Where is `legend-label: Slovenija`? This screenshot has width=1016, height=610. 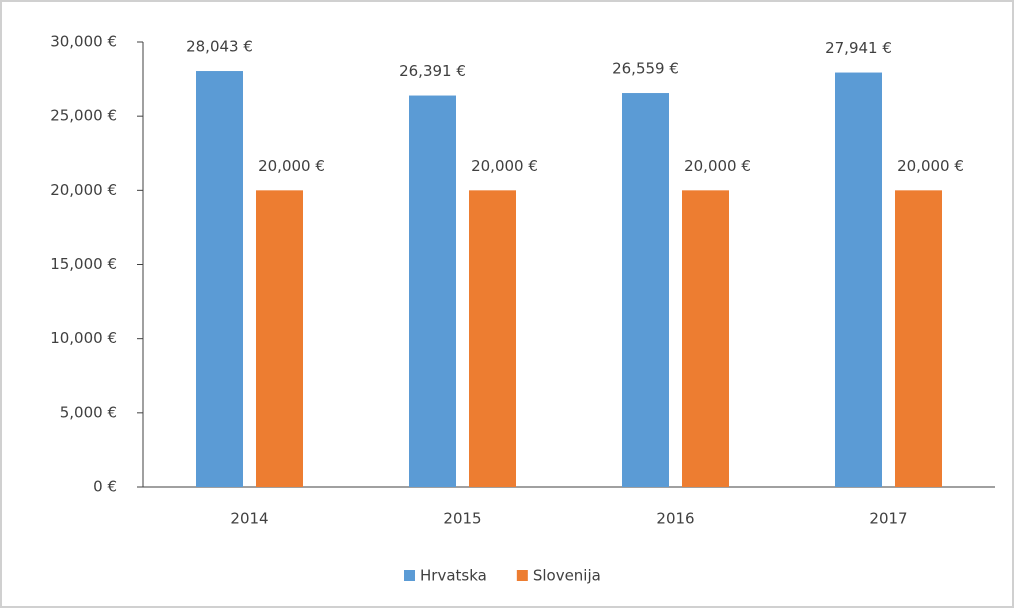
legend-label: Slovenija is located at coordinates (567, 576).